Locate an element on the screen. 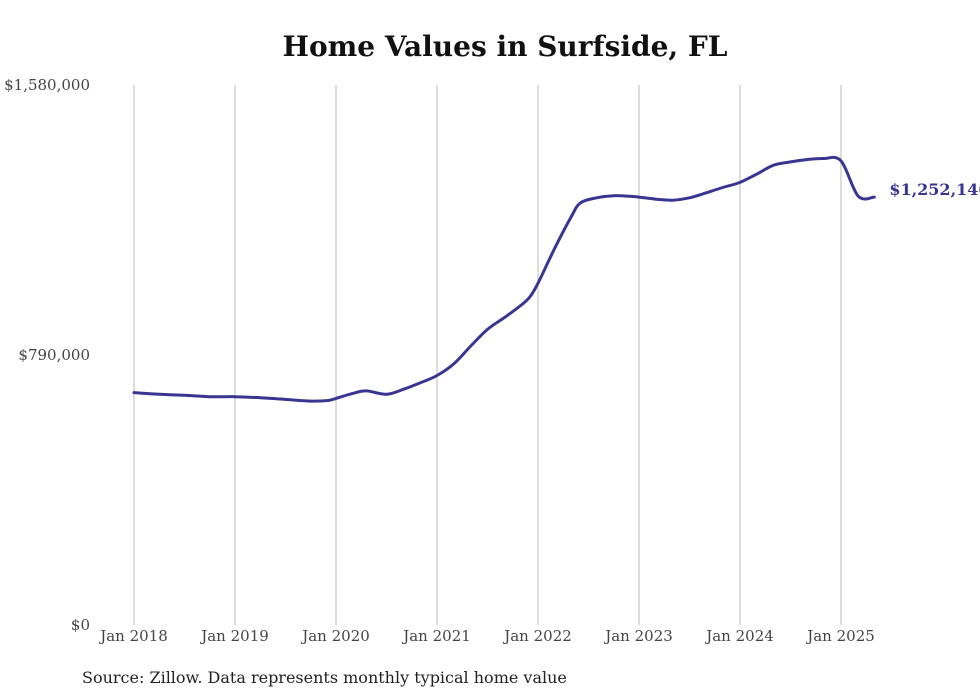 The image size is (980, 699). y-axis-ticks: $0 $790,000 $1,580,000 is located at coordinates (47, 355).